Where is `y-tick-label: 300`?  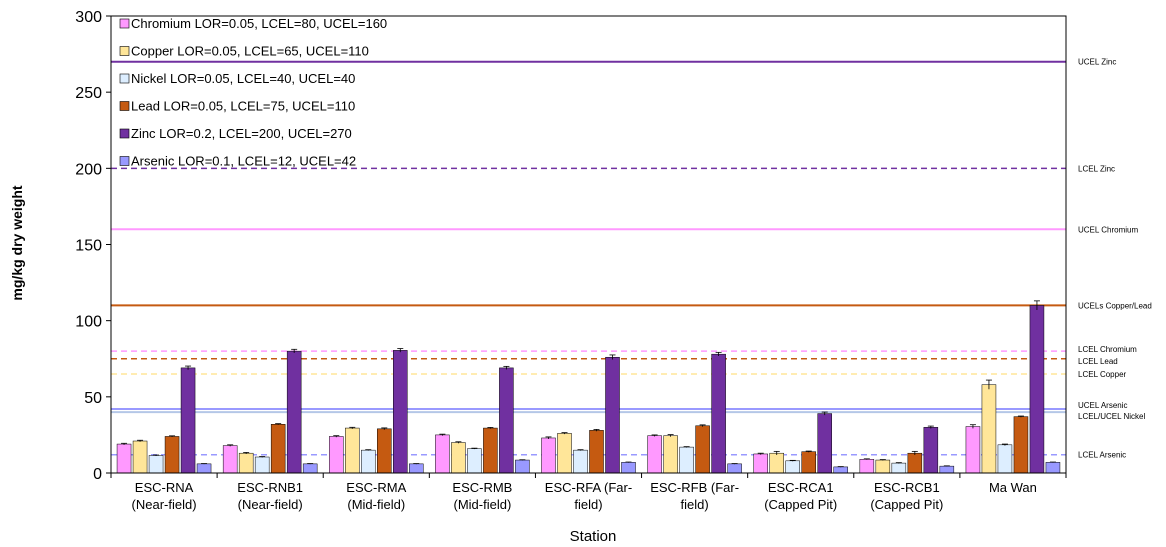 y-tick-label: 300 is located at coordinates (88, 17).